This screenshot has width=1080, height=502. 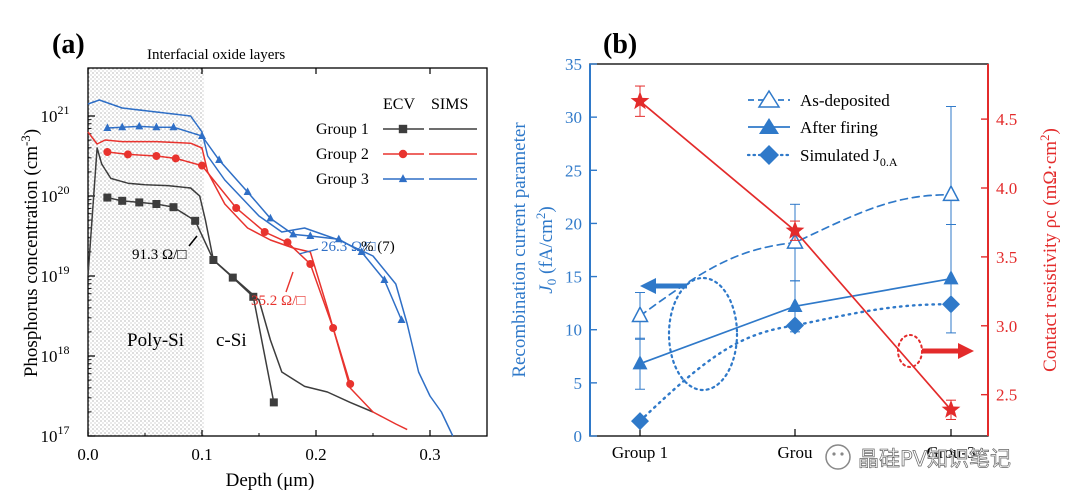 I want to click on legend-label-simulated: Simulated J0.A, so click(x=849, y=157).